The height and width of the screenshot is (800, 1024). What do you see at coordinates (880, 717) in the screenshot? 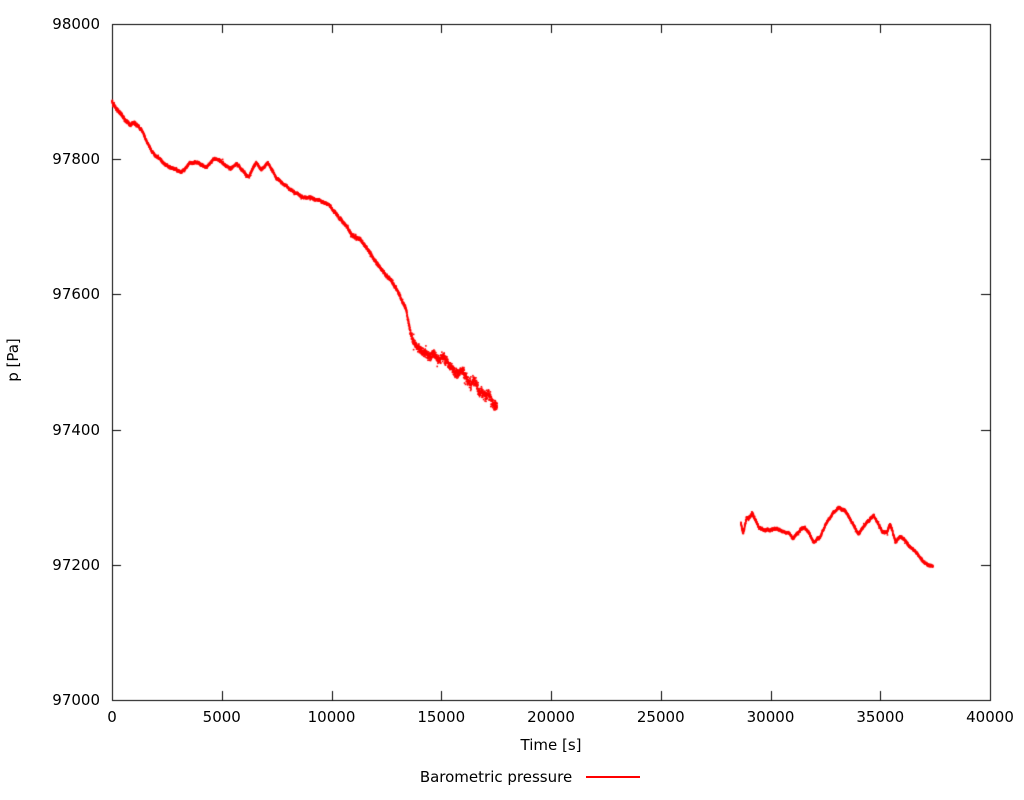
I see `x-tick-label: 35000` at bounding box center [880, 717].